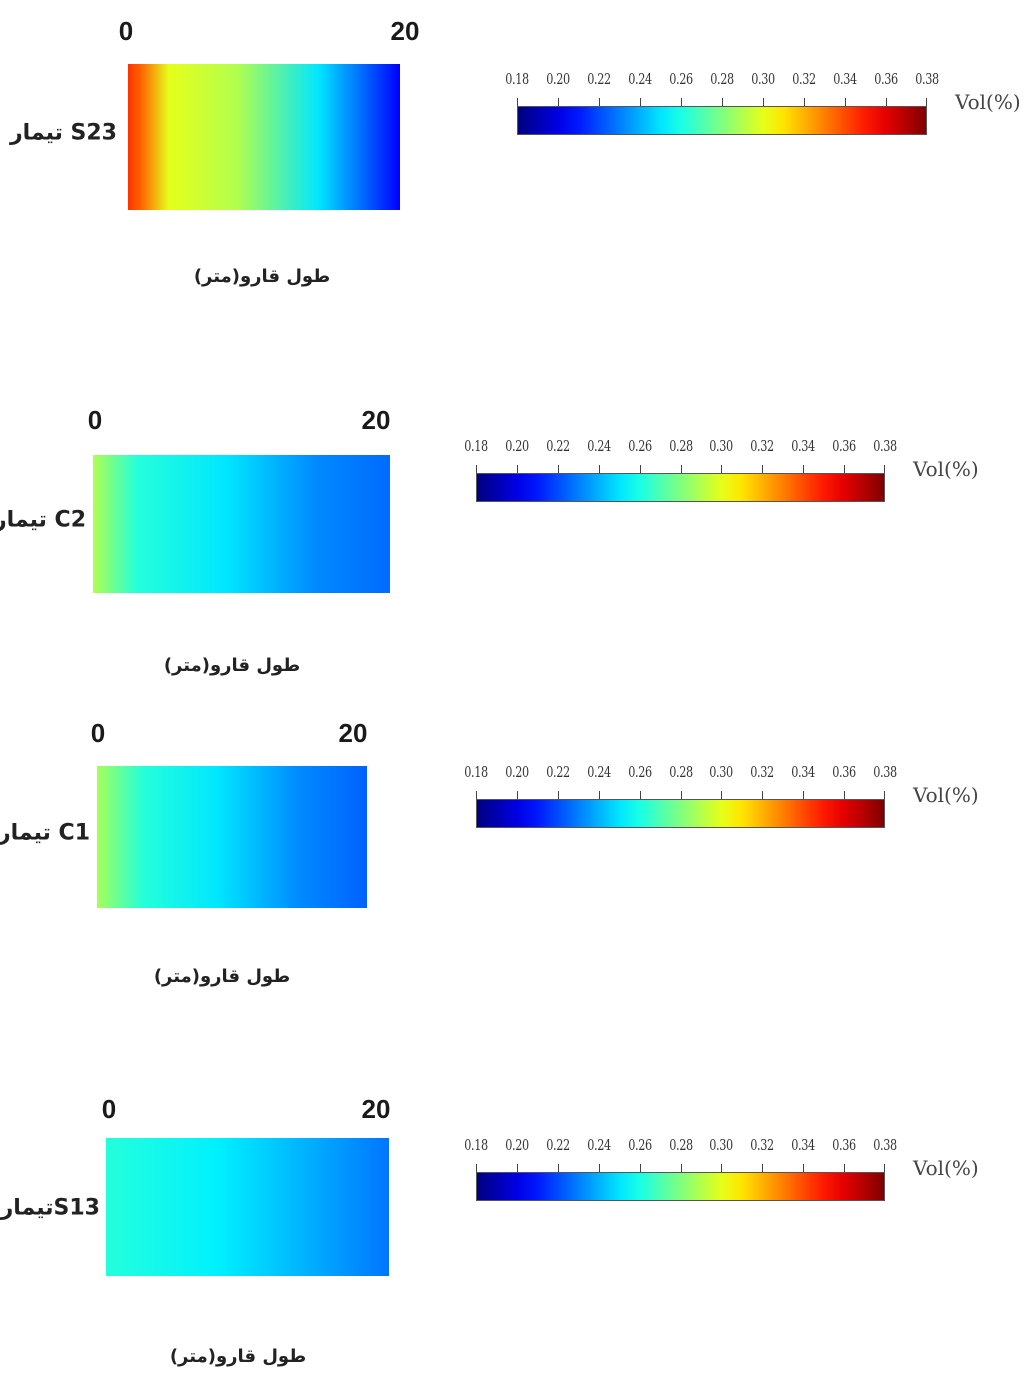 The image size is (1031, 1374). I want to click on treatment-label-c2: C2 تیمار, so click(43, 520).